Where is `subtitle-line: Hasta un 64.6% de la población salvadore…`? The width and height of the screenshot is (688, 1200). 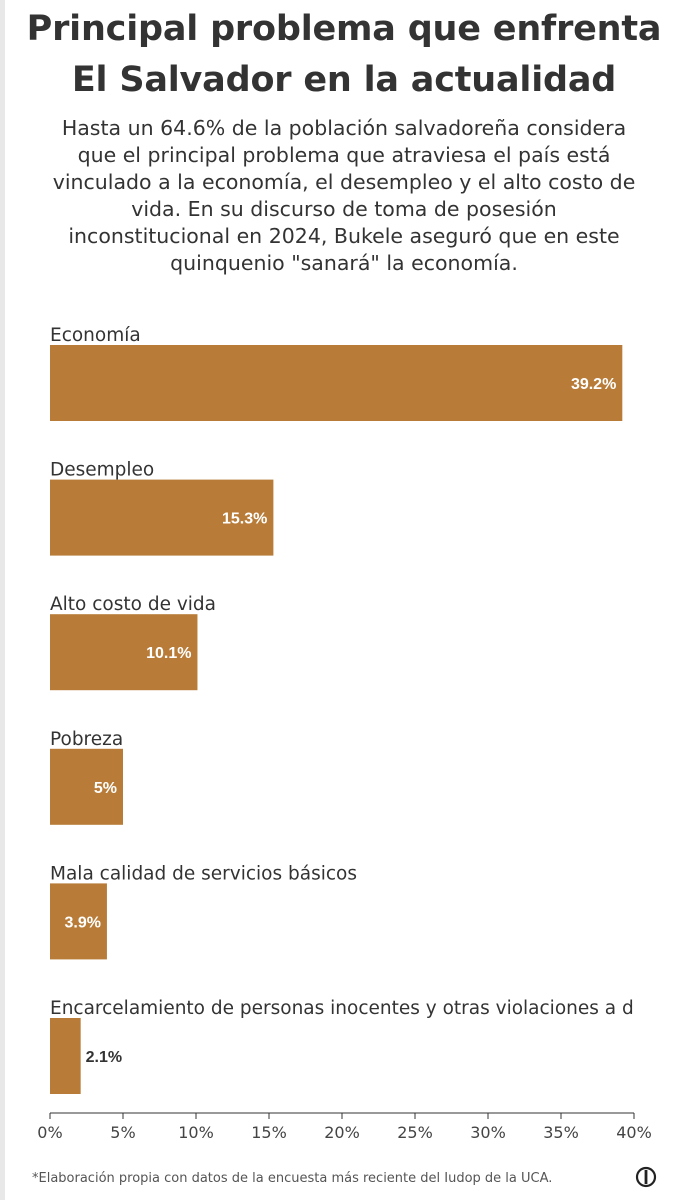
subtitle-line: Hasta un 64.6% de la población salvadore… is located at coordinates (344, 128).